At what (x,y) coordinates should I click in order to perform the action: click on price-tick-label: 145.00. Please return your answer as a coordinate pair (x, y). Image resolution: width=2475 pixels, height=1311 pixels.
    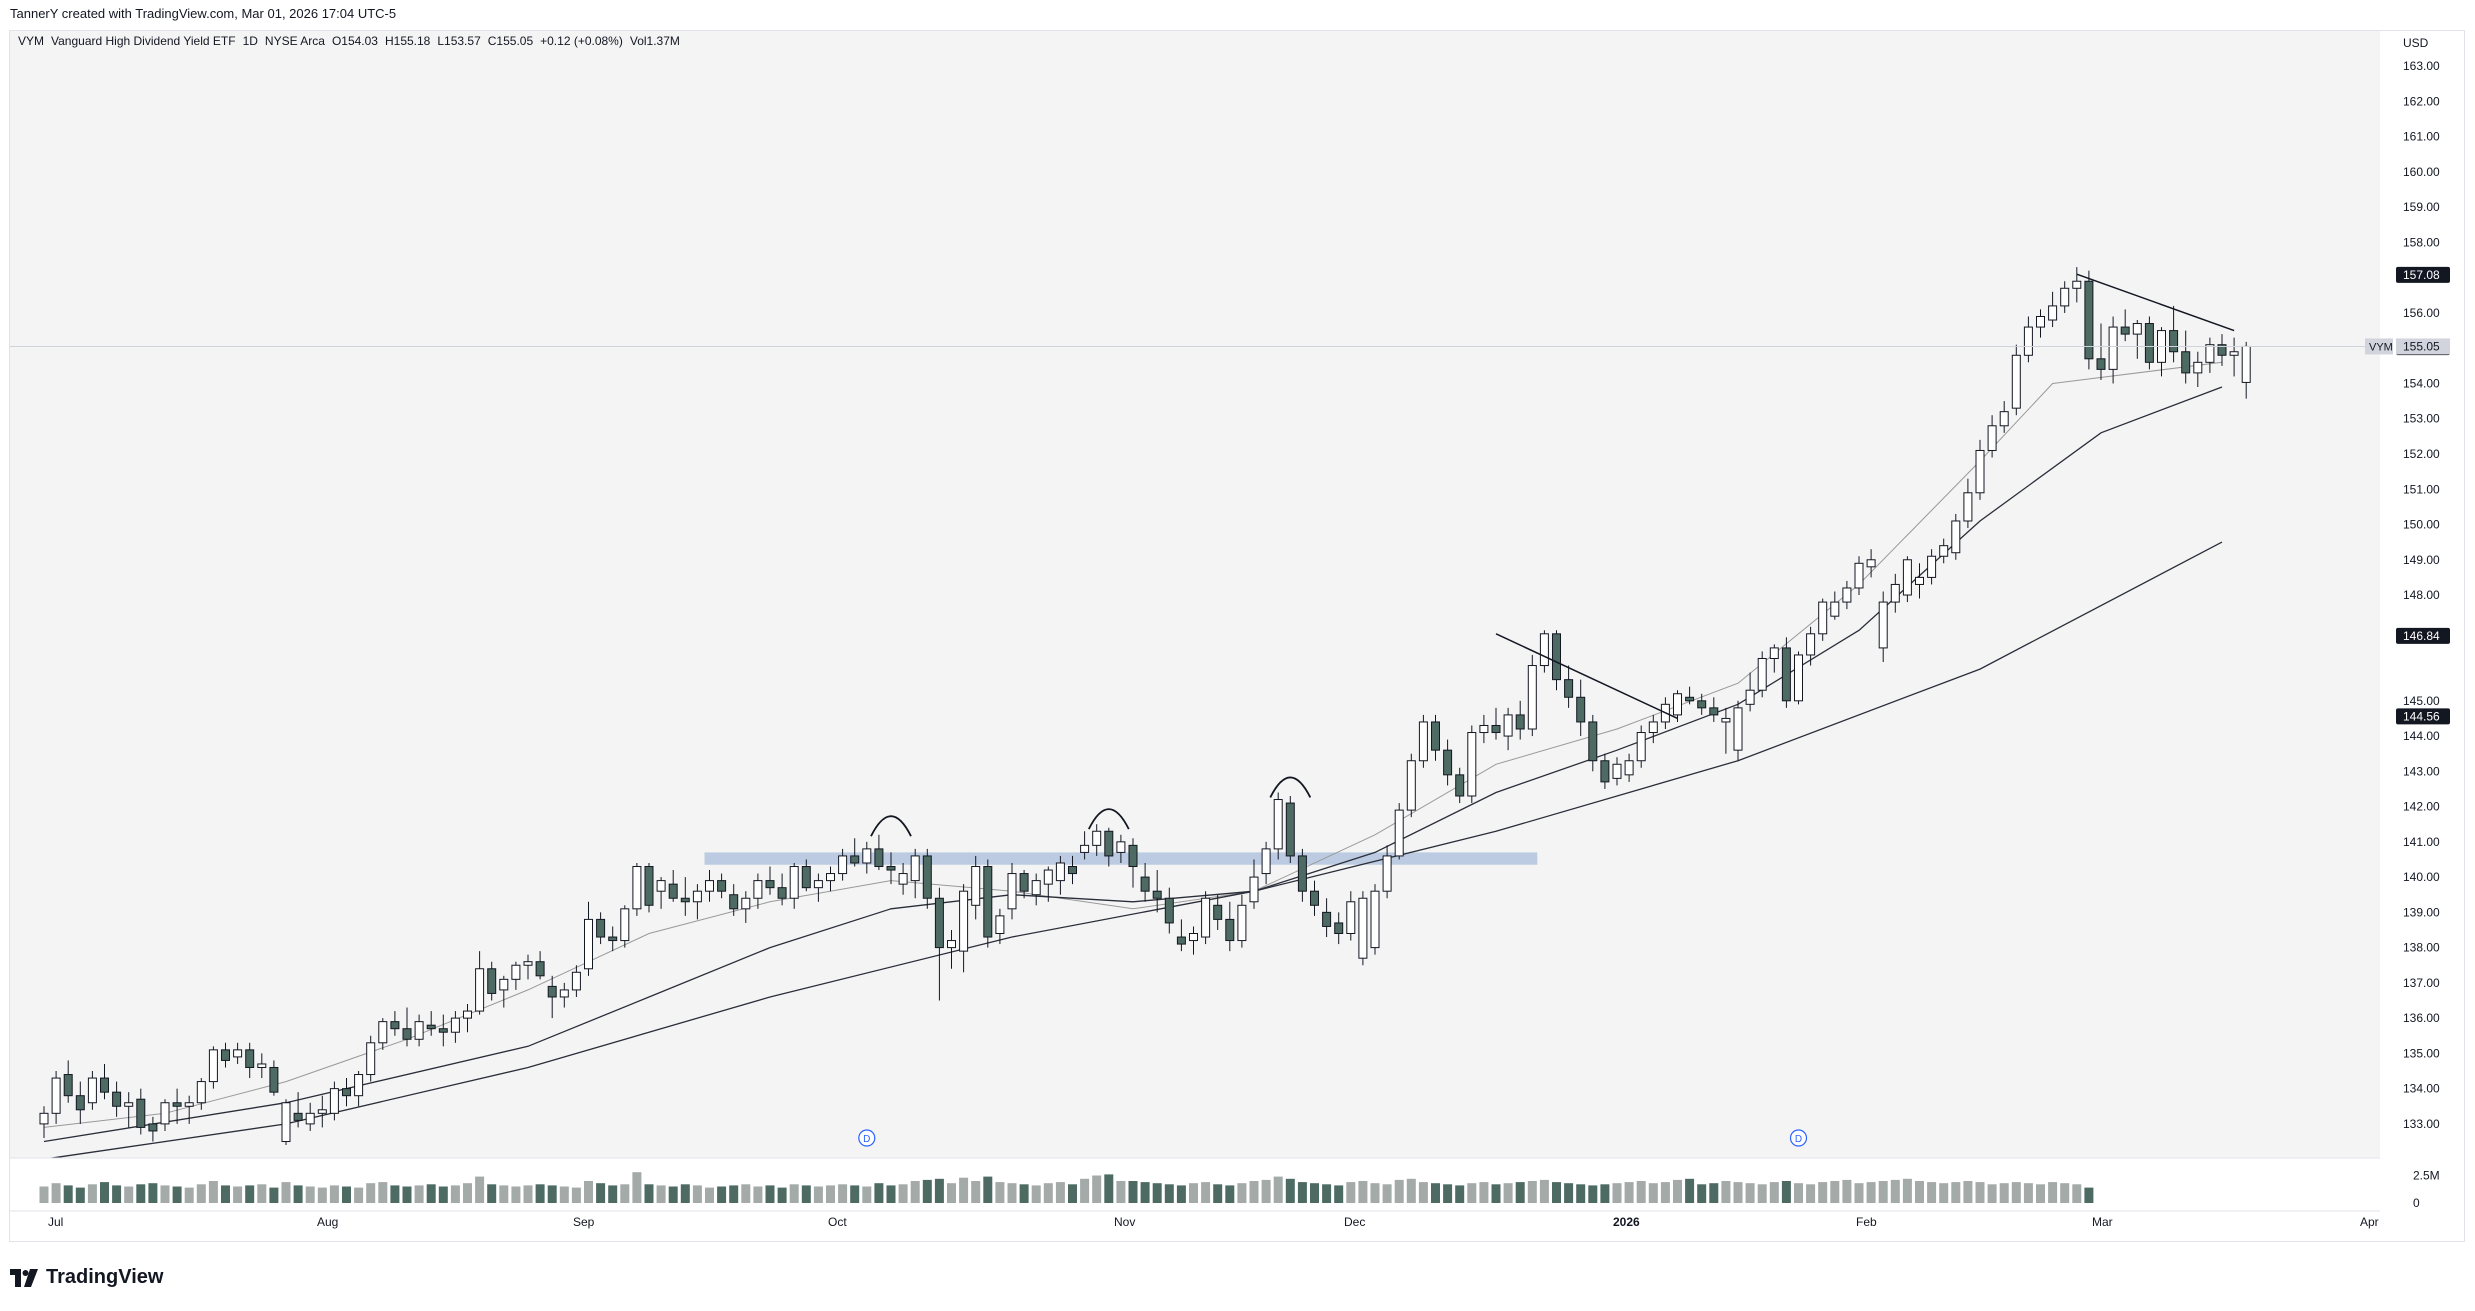
    Looking at the image, I should click on (2421, 701).